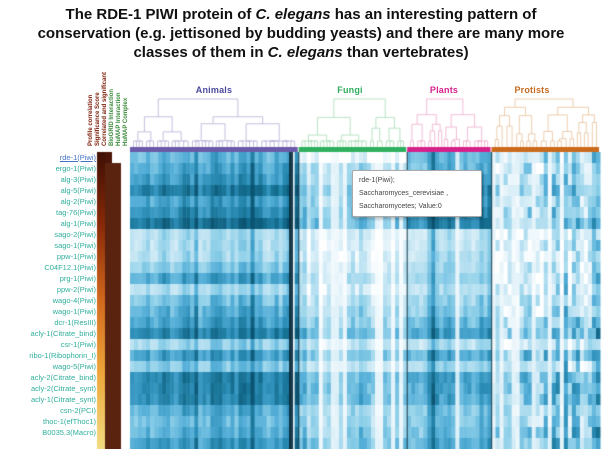 Image resolution: width=602 pixels, height=449 pixels. I want to click on row-label: C04F12.1(Piwi), so click(70, 267).